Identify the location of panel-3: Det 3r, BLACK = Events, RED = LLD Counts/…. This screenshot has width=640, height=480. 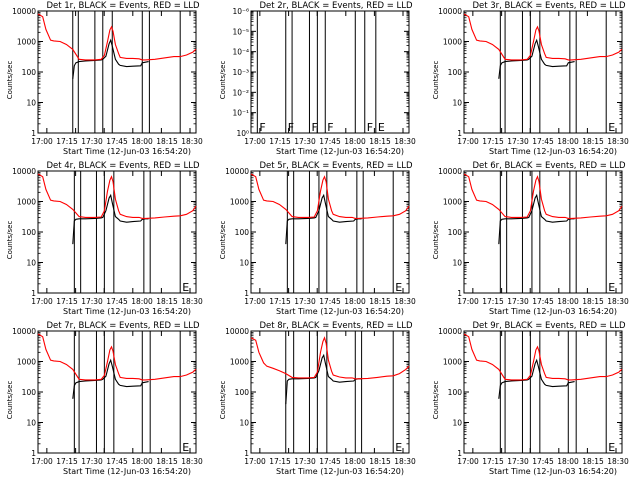
(530, 78).